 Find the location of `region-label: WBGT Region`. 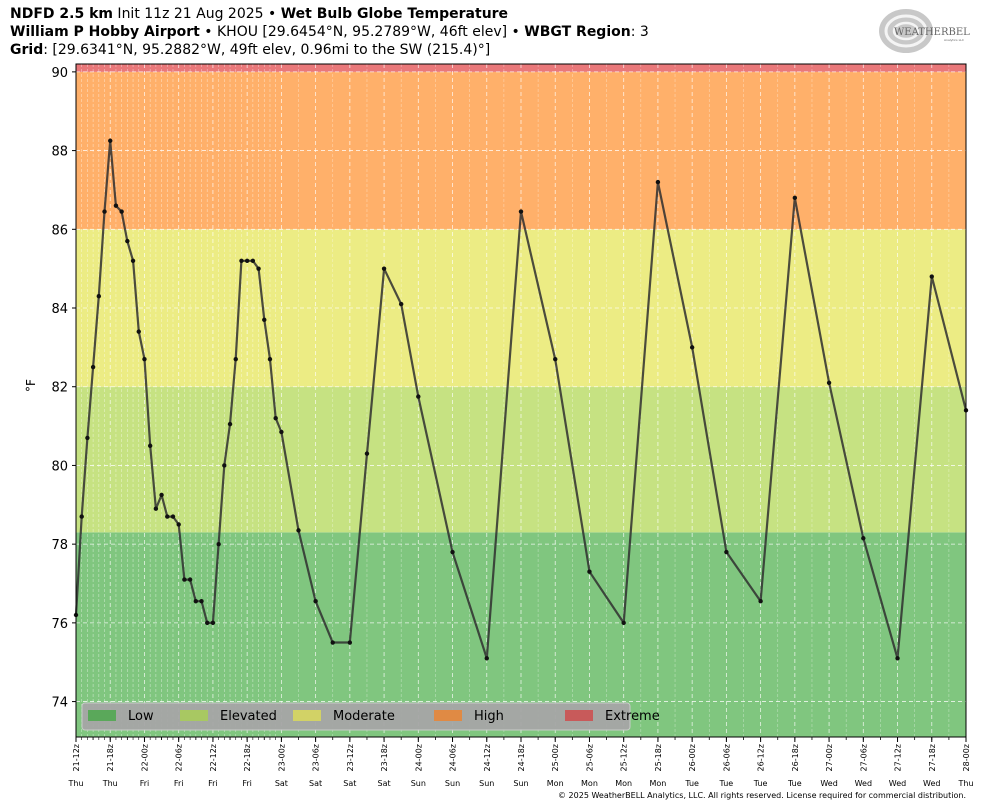

region-label: WBGT Region is located at coordinates (577, 32).